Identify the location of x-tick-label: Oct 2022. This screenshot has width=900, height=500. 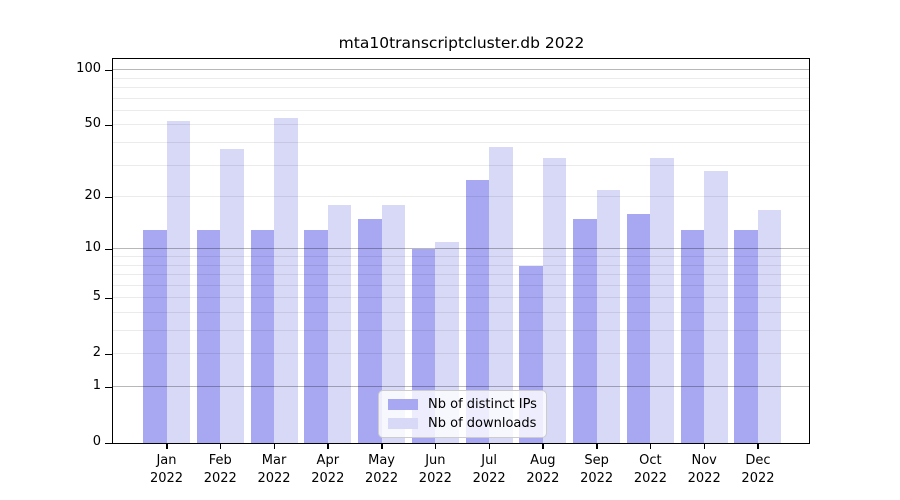
(650, 469).